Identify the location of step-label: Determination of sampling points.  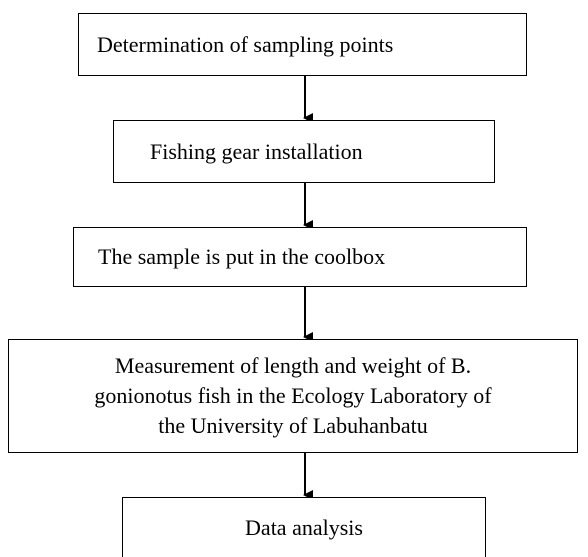
(245, 44).